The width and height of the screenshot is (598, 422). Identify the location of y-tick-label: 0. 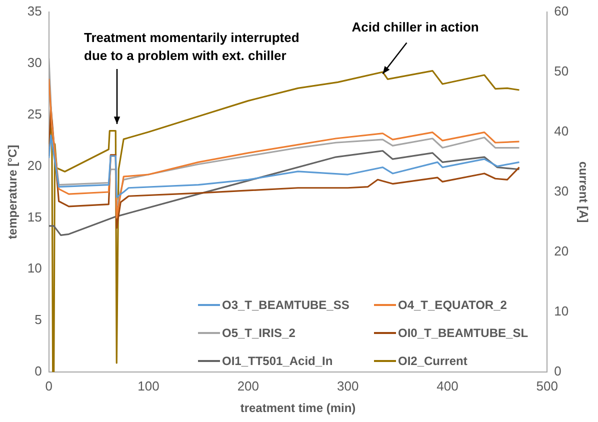
(38, 371).